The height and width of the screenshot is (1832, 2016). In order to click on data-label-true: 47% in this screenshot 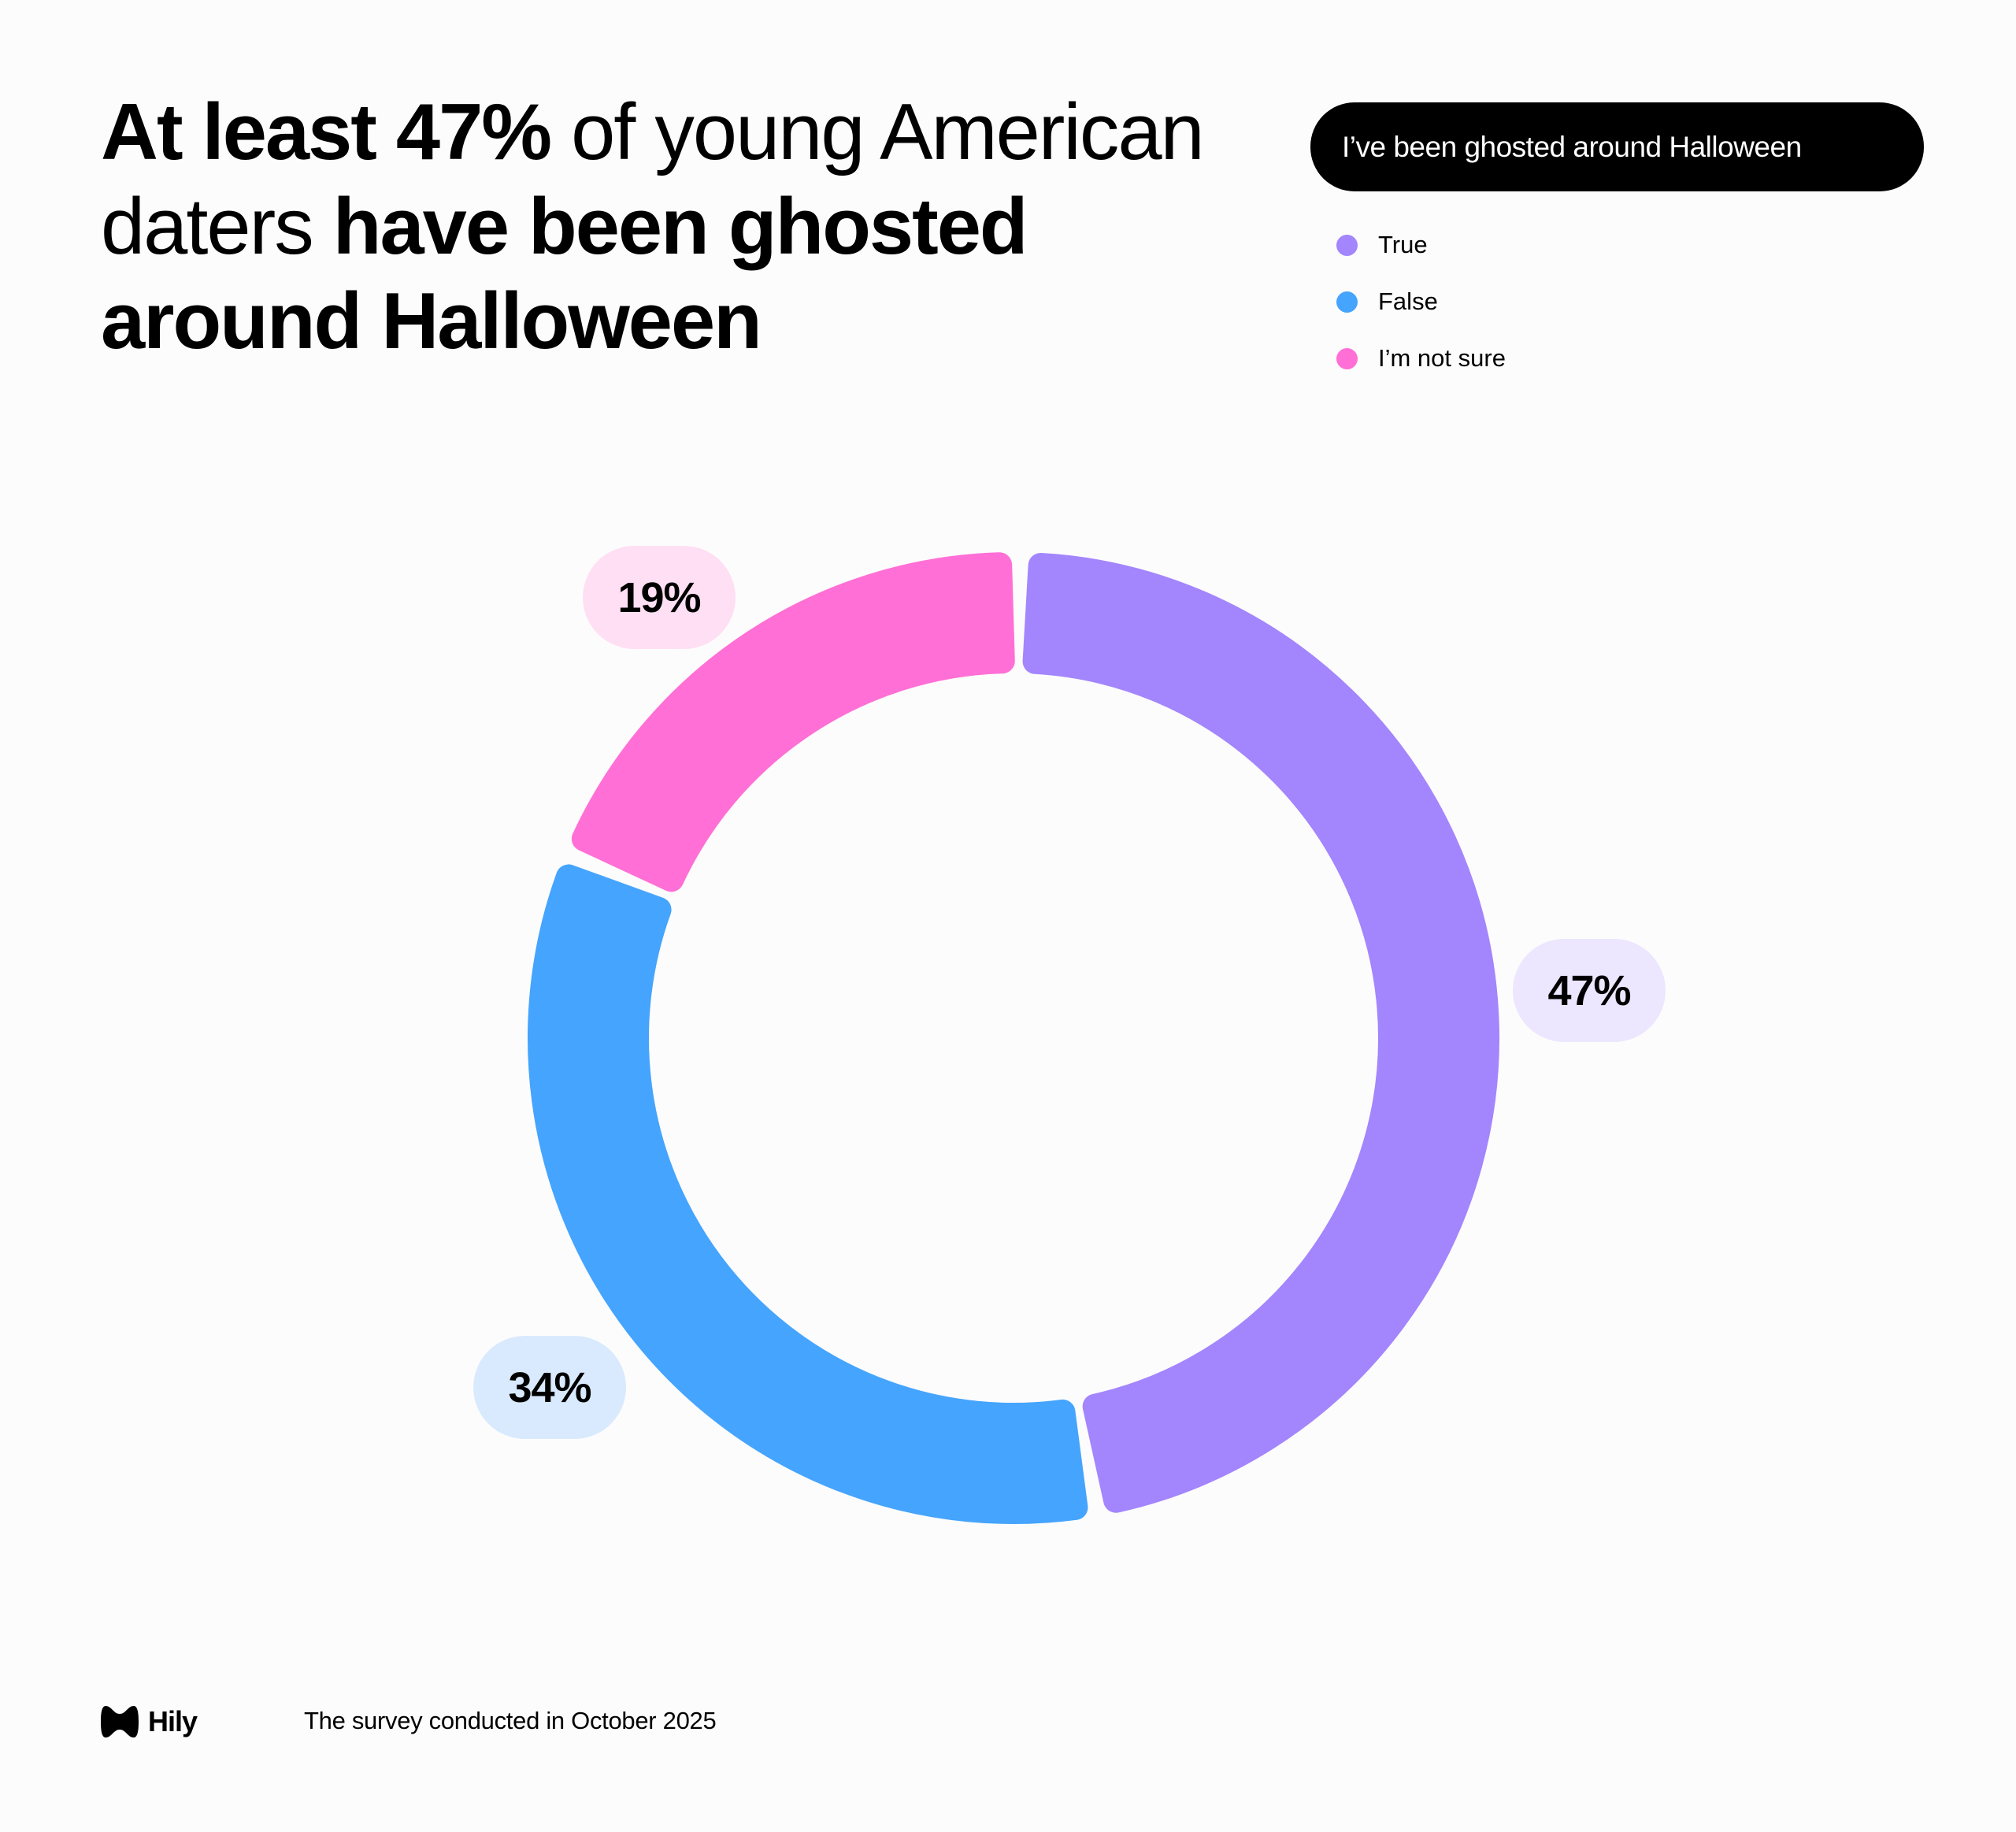, I will do `click(1589, 990)`.